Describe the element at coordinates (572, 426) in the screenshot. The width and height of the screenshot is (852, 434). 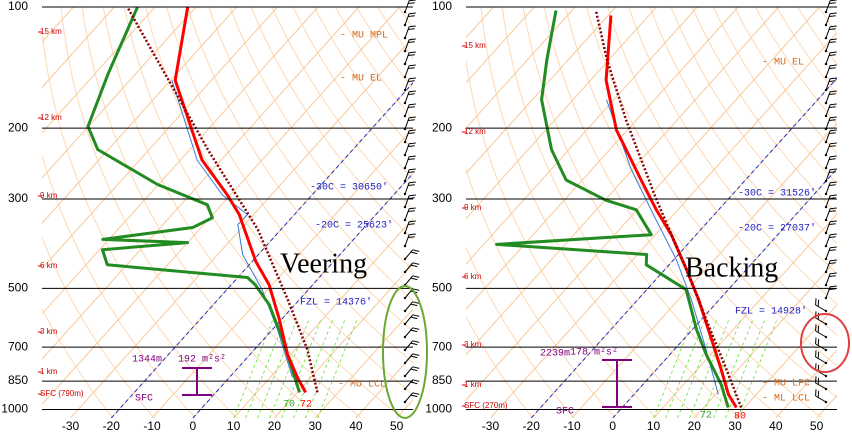
I see `x-tick-label: -10` at that location.